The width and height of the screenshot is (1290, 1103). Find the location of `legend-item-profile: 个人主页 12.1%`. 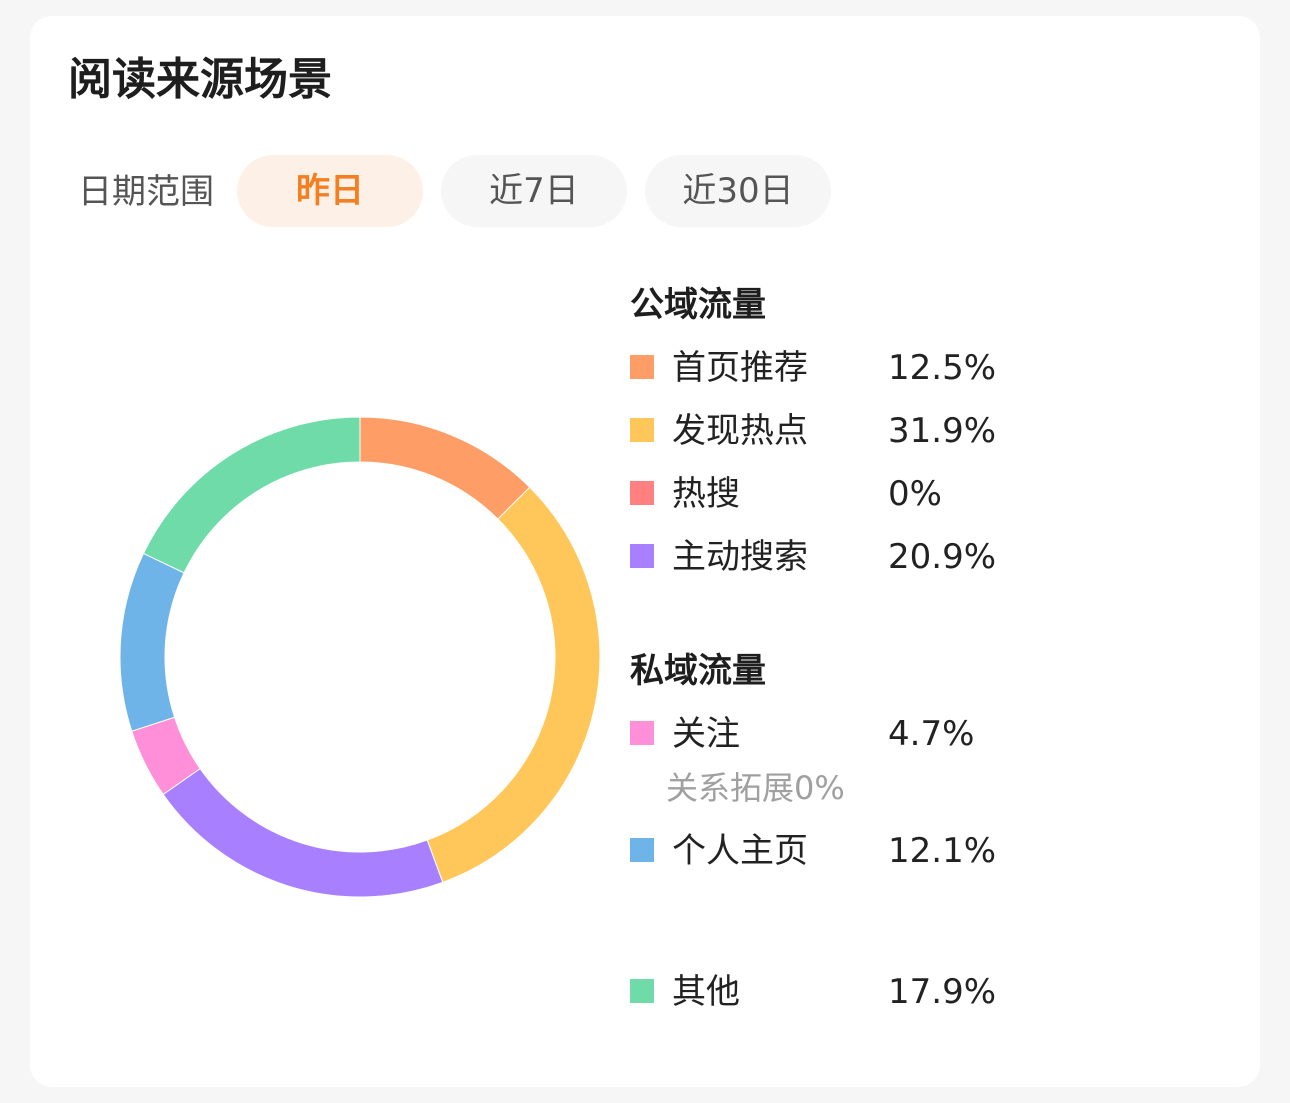

legend-item-profile: 个人主页 12.1% is located at coordinates (840, 851).